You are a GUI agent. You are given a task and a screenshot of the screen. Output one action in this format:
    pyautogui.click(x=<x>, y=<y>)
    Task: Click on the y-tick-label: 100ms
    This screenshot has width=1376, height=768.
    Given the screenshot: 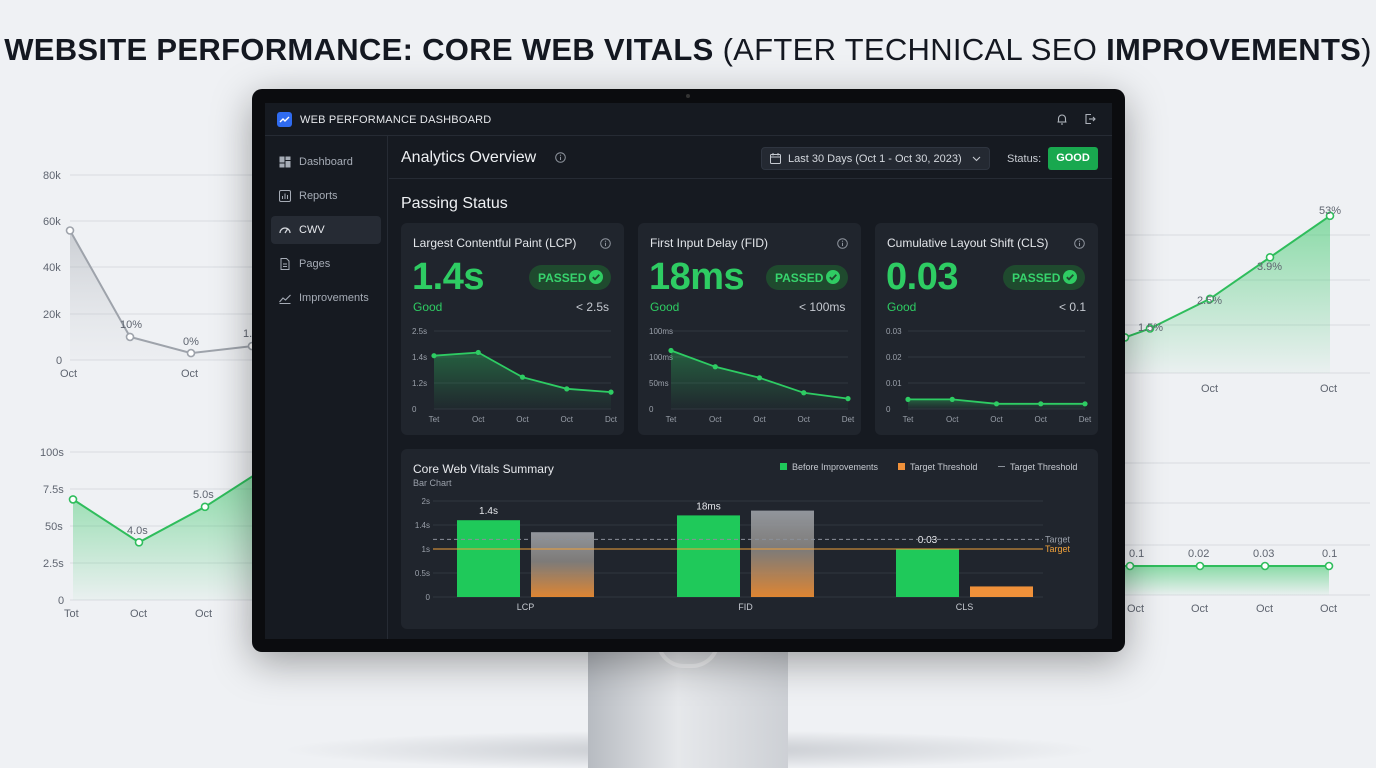 What is the action you would take?
    pyautogui.click(x=661, y=357)
    